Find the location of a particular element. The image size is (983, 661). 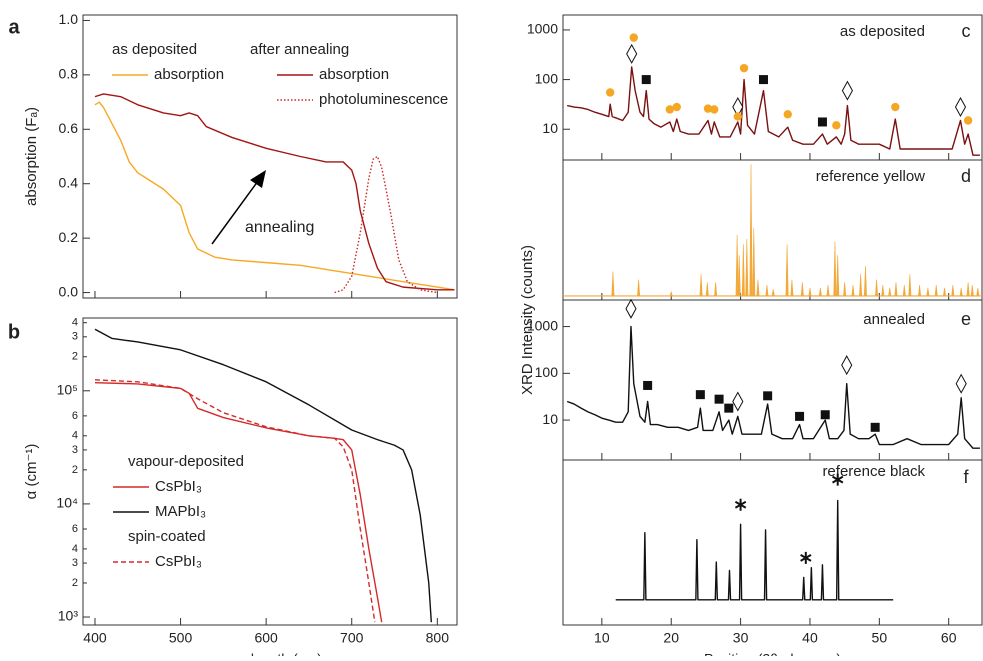

legend-group: vapour-deposited is located at coordinates (186, 461).